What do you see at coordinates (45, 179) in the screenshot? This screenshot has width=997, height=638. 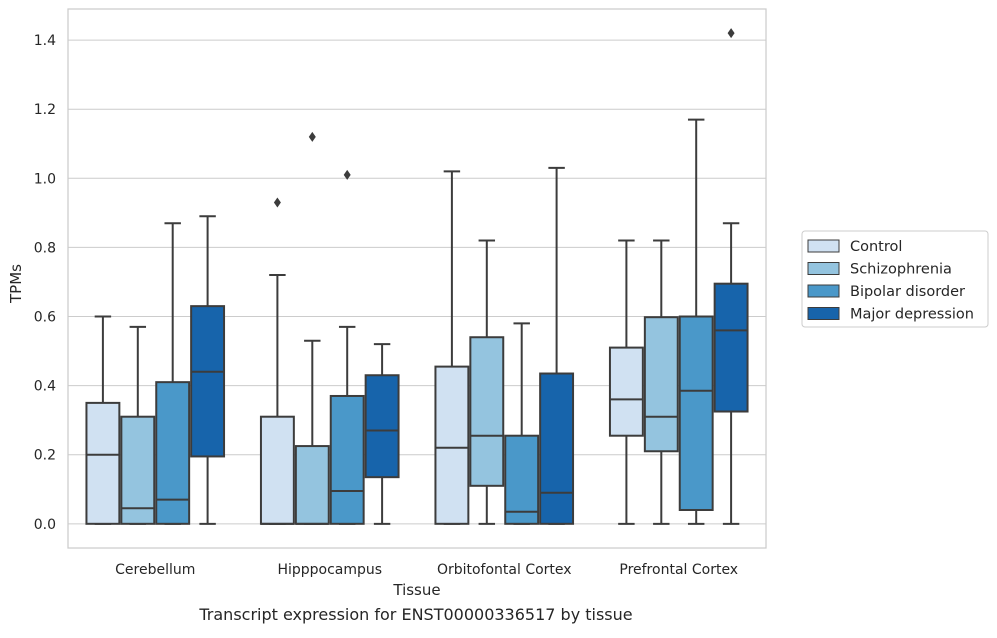 I see `y-tick-label: 1.0` at bounding box center [45, 179].